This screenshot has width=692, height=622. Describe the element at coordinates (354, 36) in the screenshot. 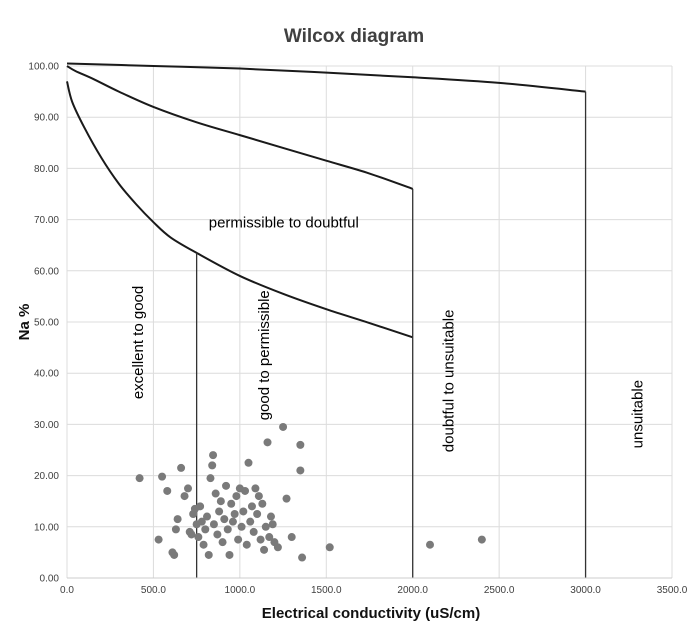

I see `chart-title: Wilcox diagram` at that location.